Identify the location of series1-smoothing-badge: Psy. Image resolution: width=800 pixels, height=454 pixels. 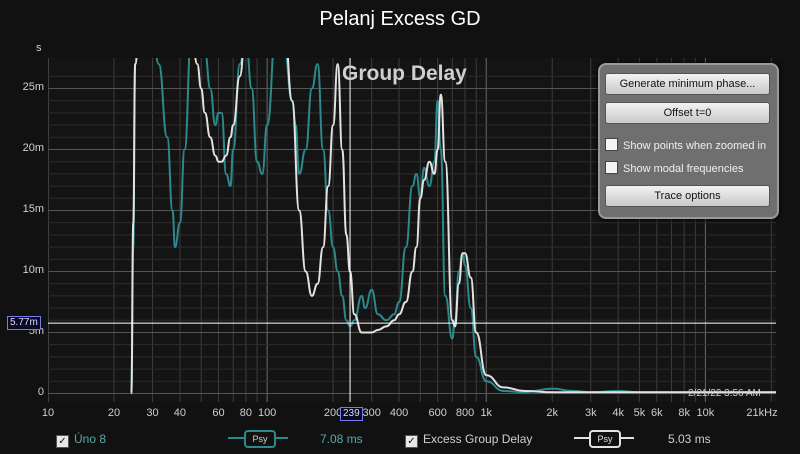
(260, 439).